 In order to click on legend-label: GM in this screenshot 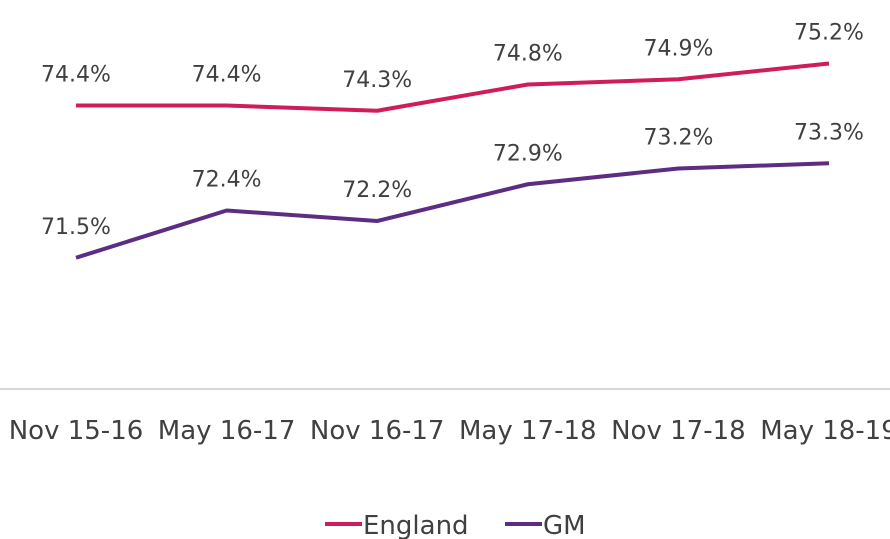, I will do `click(564, 525)`.